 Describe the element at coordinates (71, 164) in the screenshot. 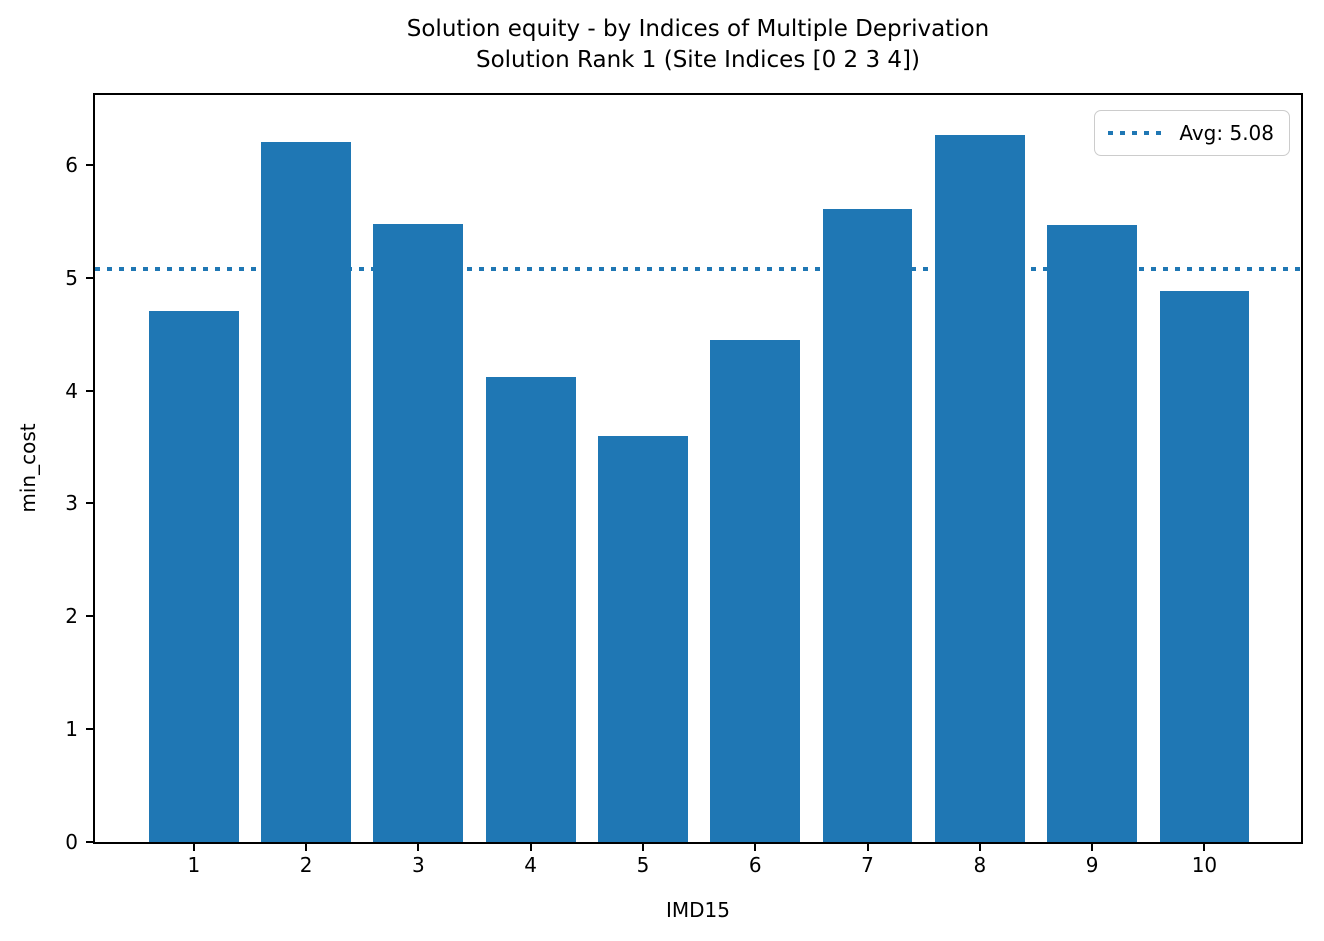

I see `y-tick-label: 6` at that location.